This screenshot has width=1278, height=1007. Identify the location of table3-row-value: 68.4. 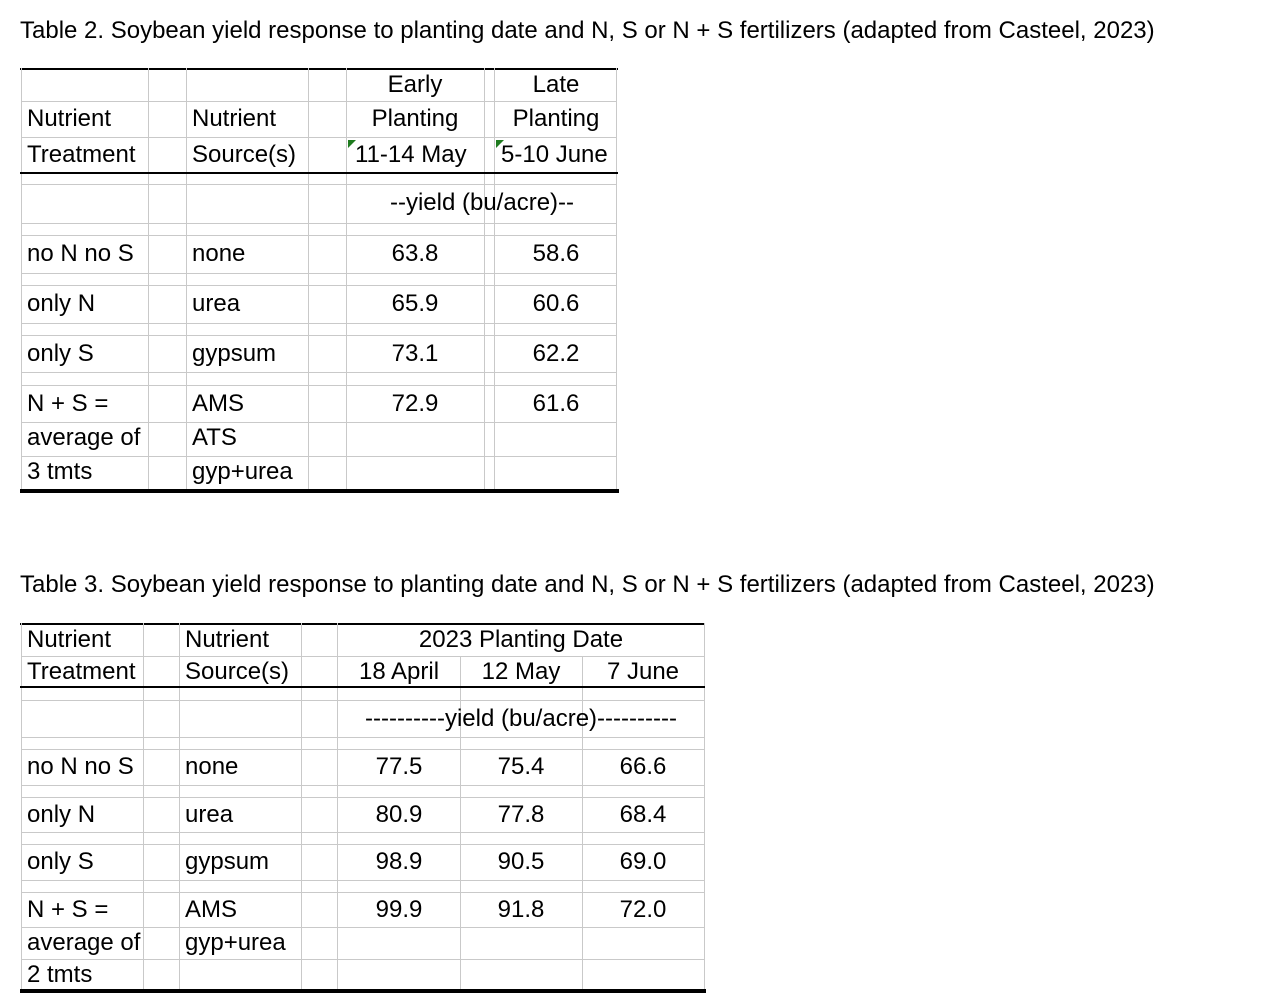
(643, 814).